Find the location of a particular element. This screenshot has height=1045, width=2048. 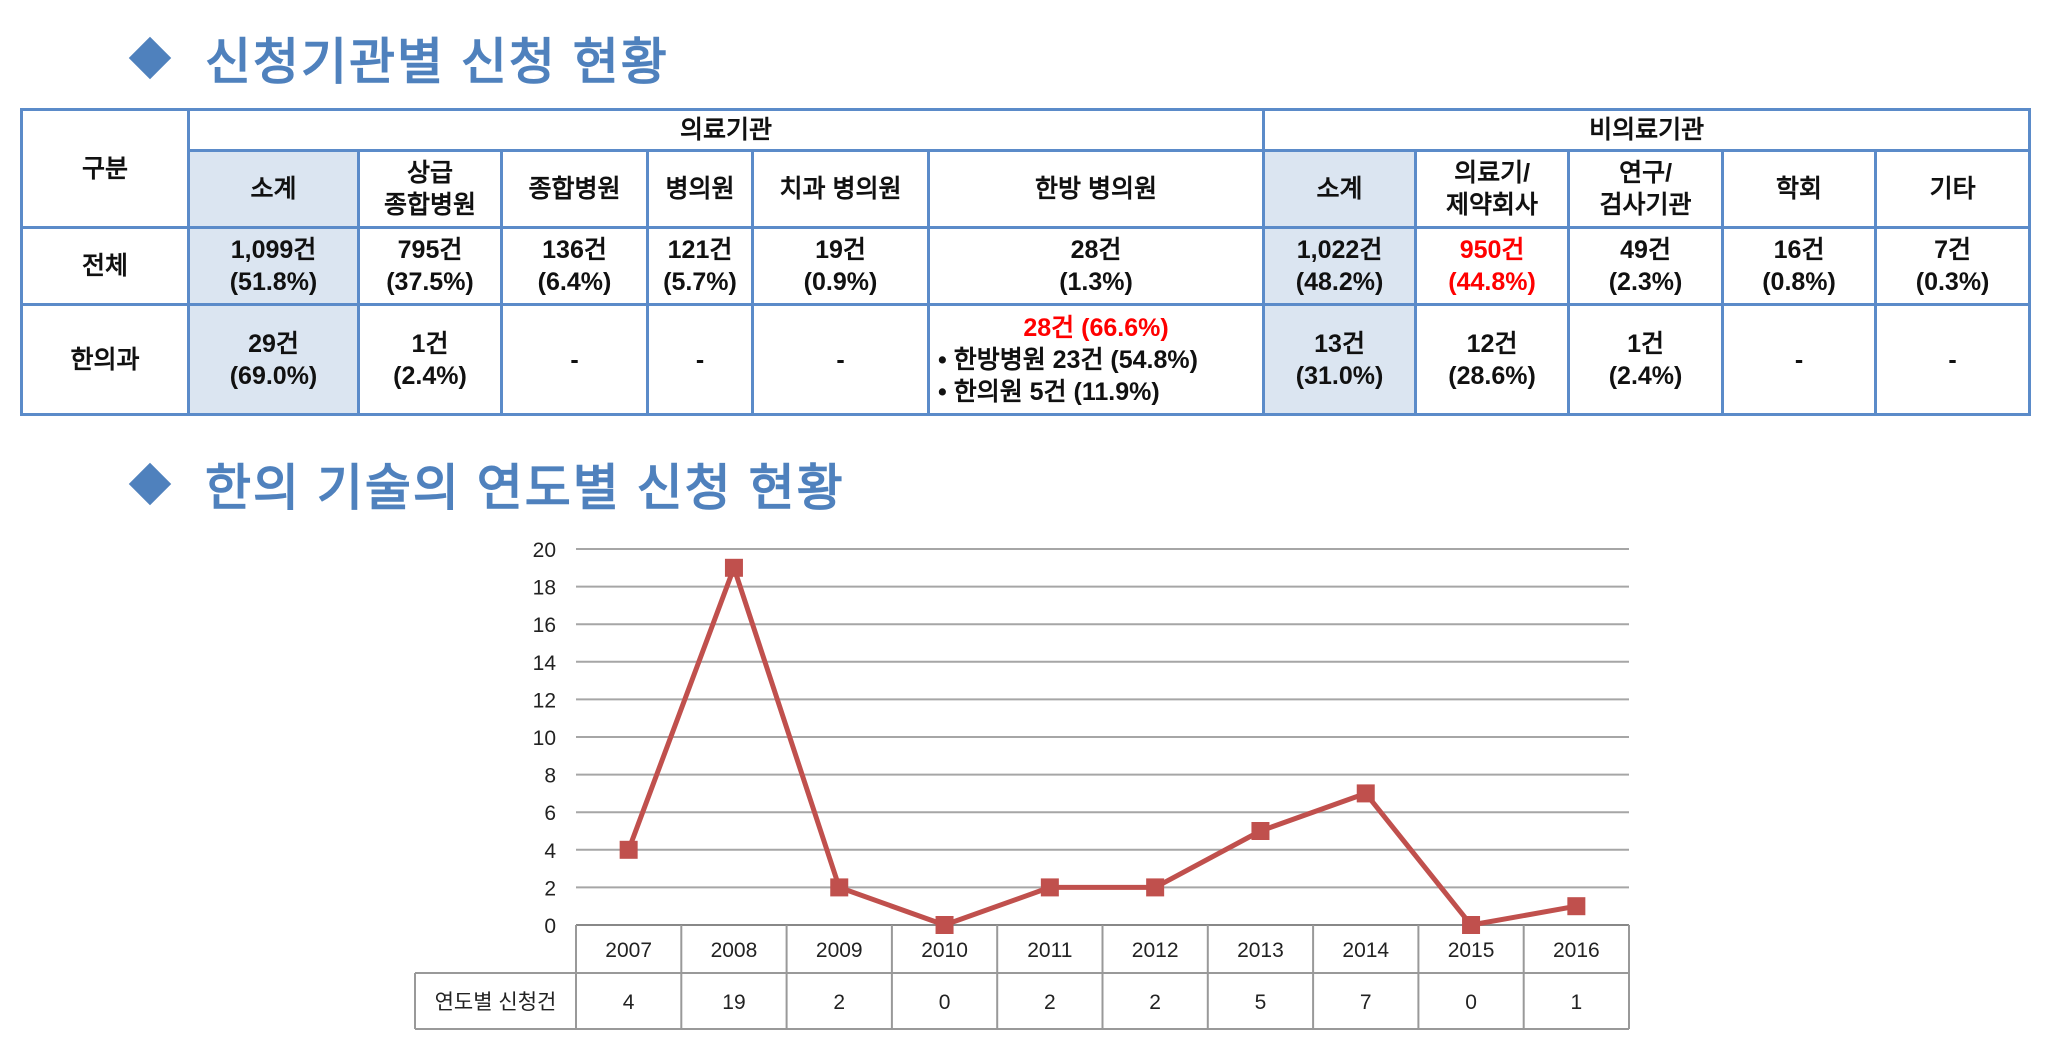

column-header-line: 기타 is located at coordinates (1952, 189).